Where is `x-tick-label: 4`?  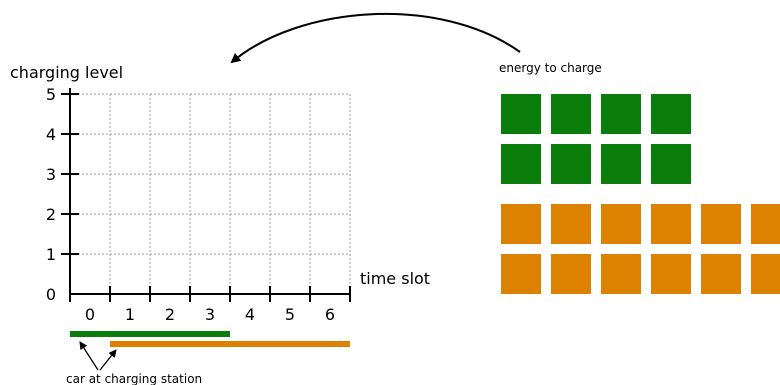 x-tick-label: 4 is located at coordinates (250, 314).